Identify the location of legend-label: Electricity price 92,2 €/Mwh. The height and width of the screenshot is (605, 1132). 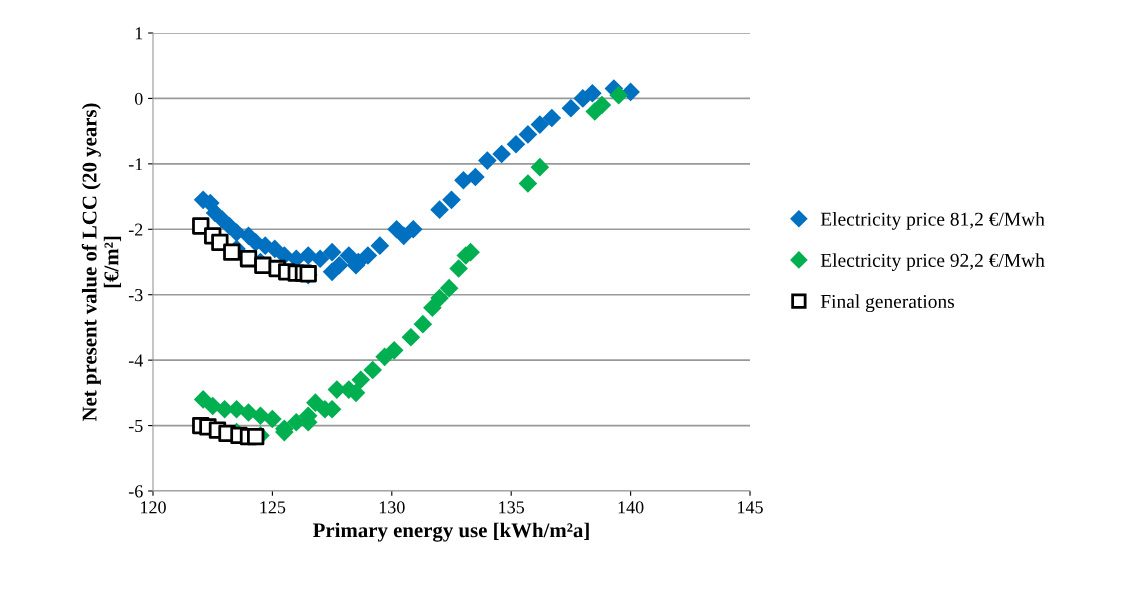
(932, 262).